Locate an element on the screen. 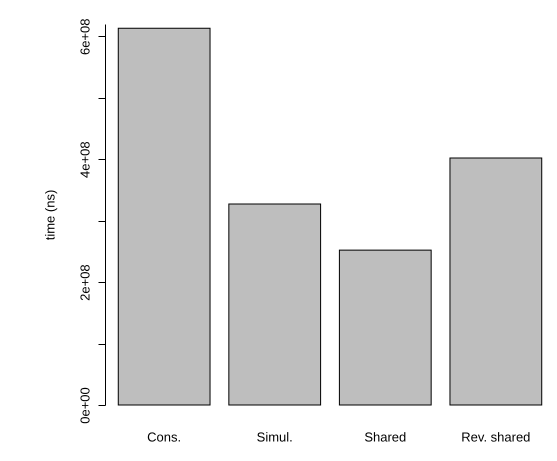  y-tick-label: 4e+08 is located at coordinates (85, 159).